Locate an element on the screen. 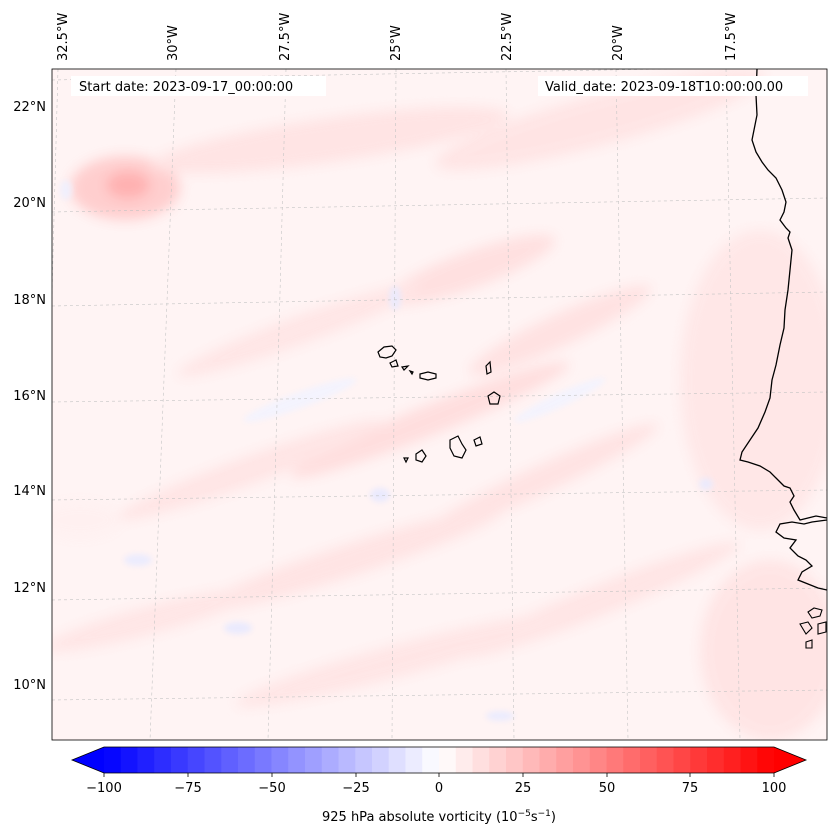  colorbar-tick-label: 50 is located at coordinates (607, 788).